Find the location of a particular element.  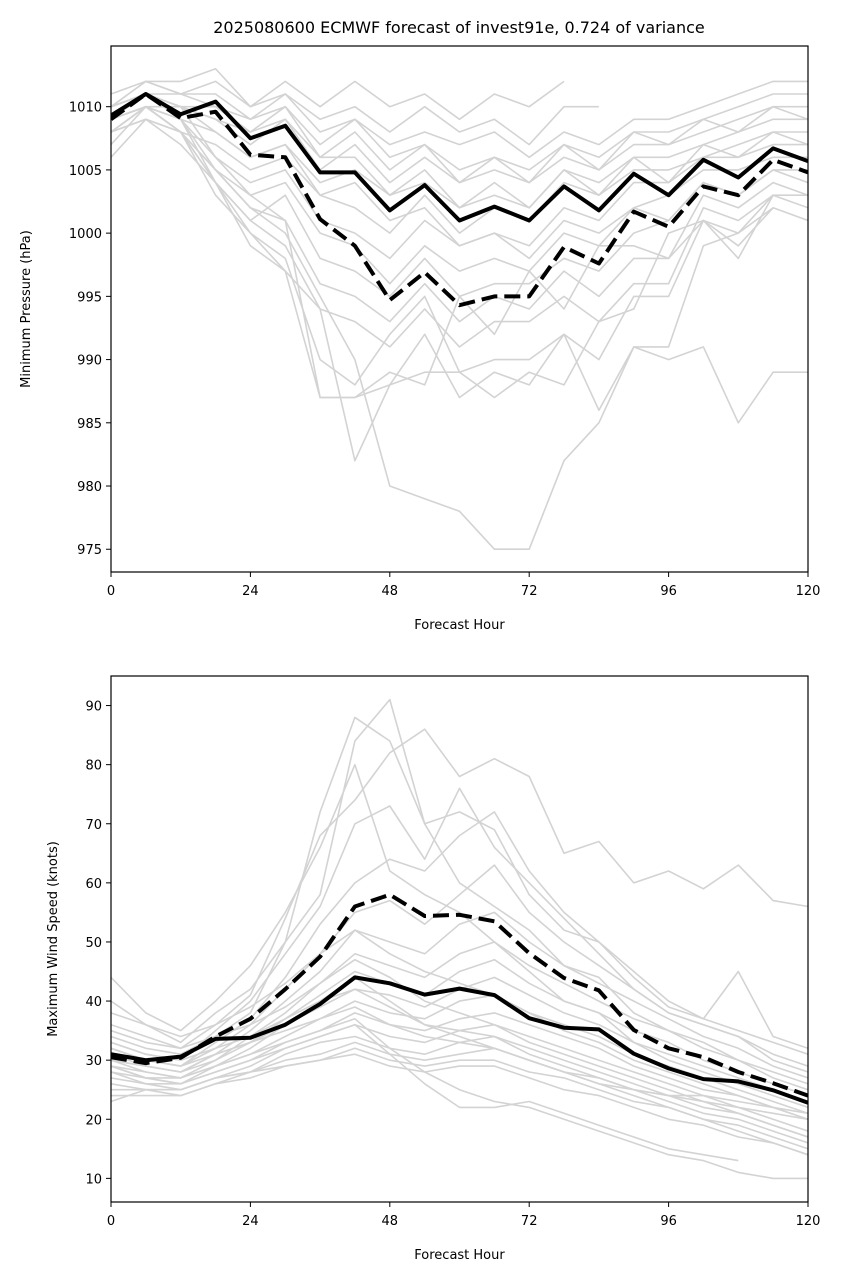

pressure-dashed-series-line is located at coordinates (459, 200).